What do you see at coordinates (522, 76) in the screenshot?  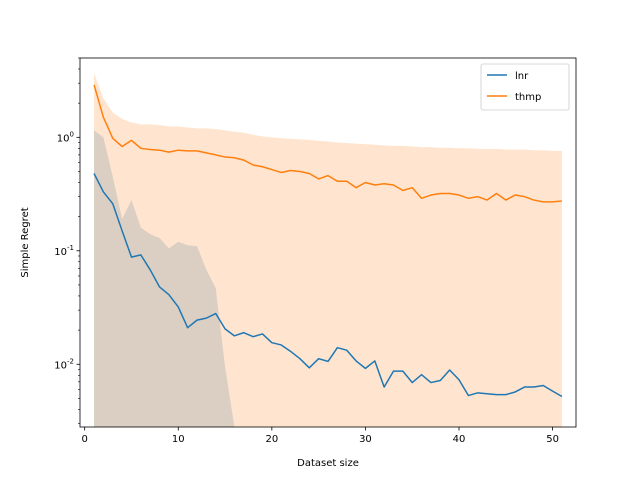 I see `legend-label-lnr: lnr` at bounding box center [522, 76].